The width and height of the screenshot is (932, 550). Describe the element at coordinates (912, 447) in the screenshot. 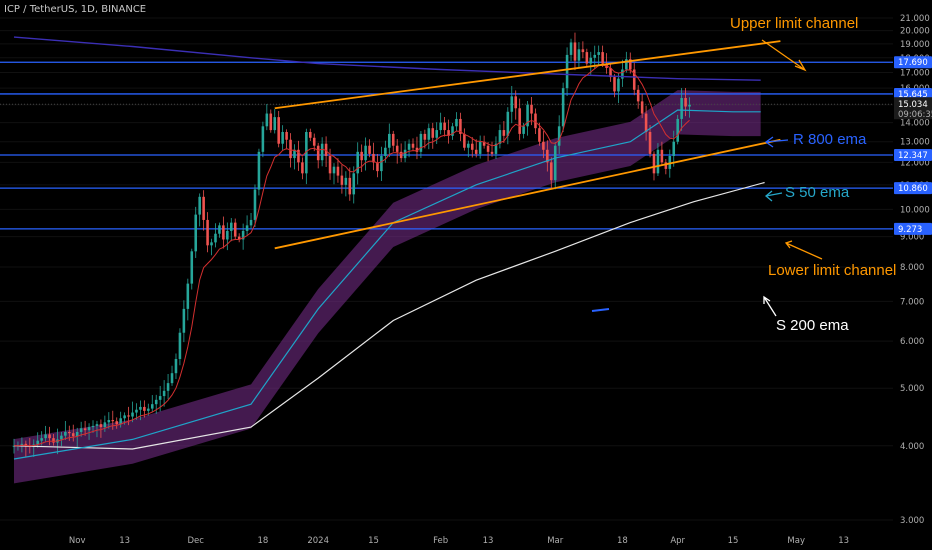

I see `price-tick-label: 4.000` at that location.